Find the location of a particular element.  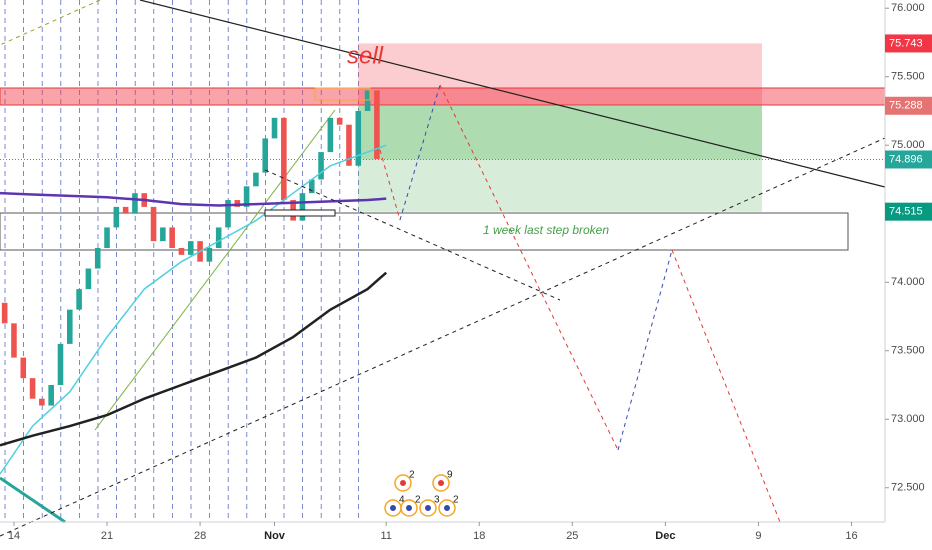

y-tick-label: 73.500 is located at coordinates (908, 351).